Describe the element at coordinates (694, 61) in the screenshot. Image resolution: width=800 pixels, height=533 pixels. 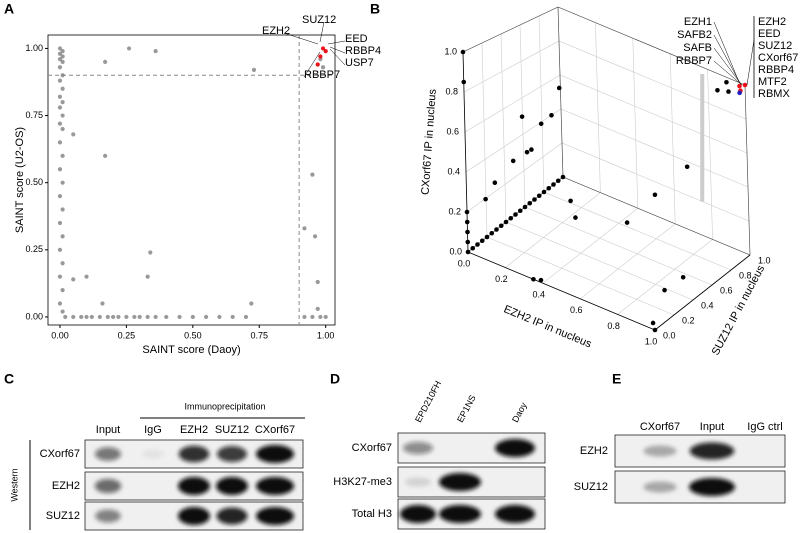
I see `annotation: RBBP7` at that location.